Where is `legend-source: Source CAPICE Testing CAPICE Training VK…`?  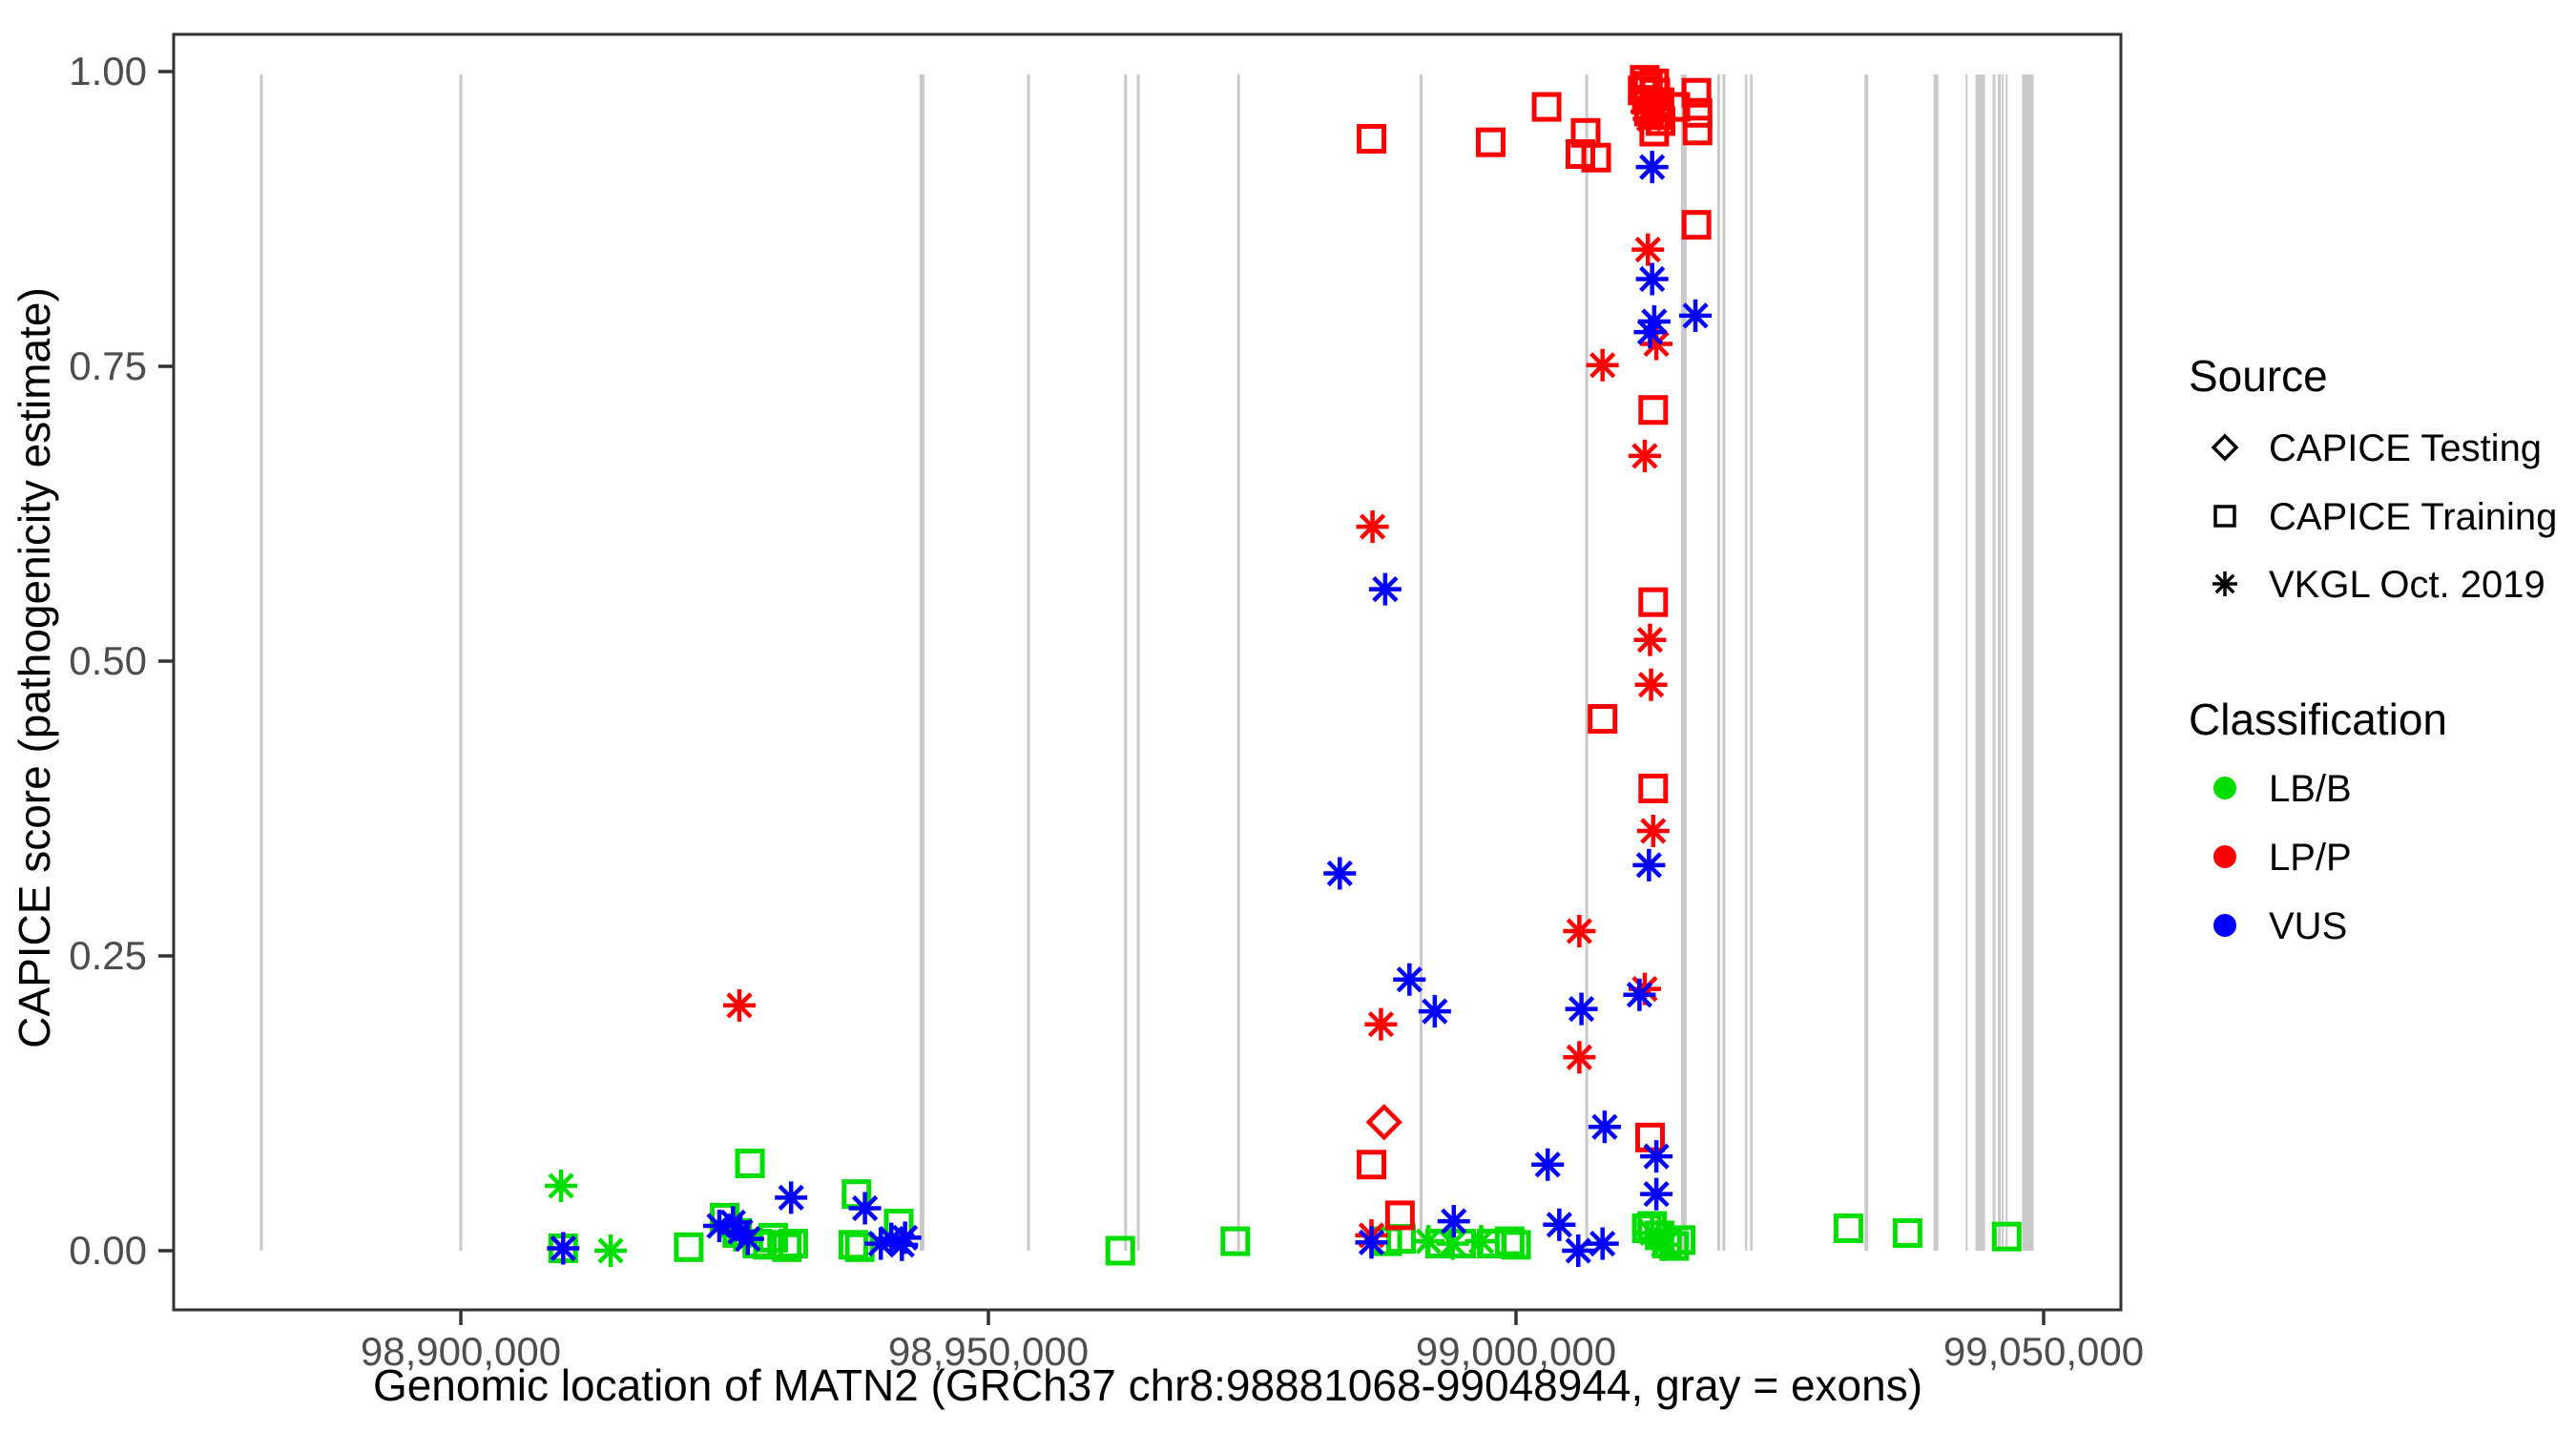 legend-source: Source CAPICE Testing CAPICE Training VK… is located at coordinates (2373, 478).